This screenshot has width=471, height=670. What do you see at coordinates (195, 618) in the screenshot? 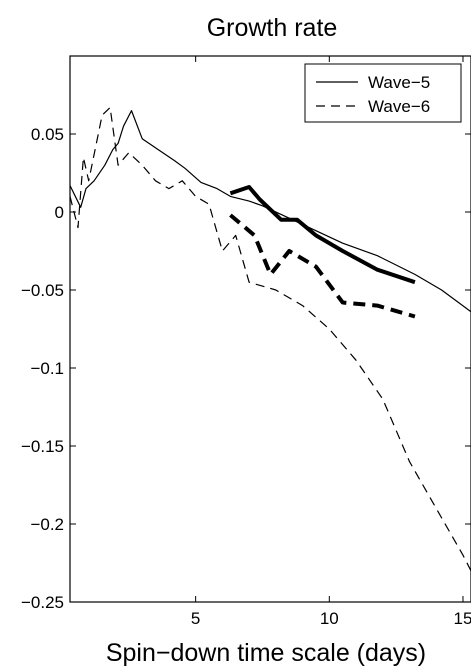
I see `x-tick-label: 5` at bounding box center [195, 618].